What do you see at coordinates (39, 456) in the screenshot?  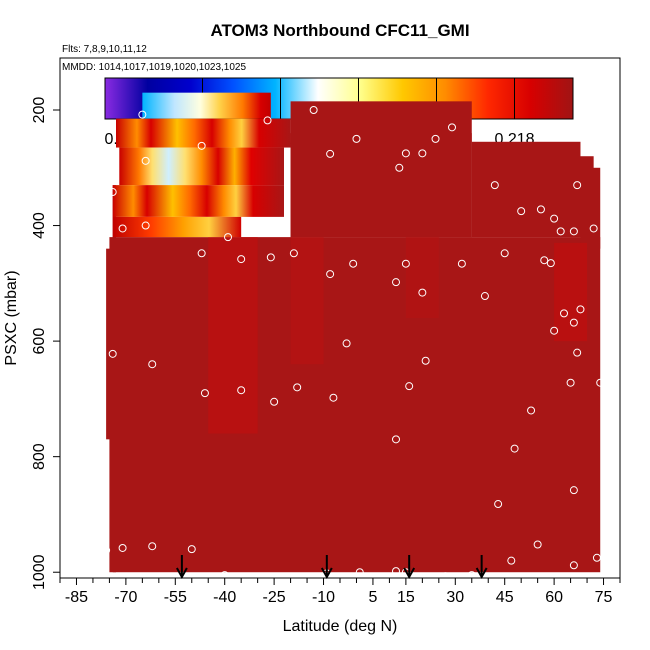 I see `y-tick-label: 800` at bounding box center [39, 456].